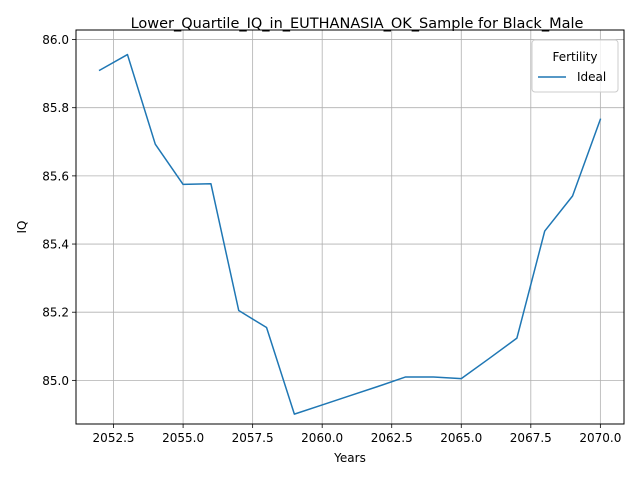  What do you see at coordinates (22, 227) in the screenshot?
I see `y-axis-label: IQ` at bounding box center [22, 227].